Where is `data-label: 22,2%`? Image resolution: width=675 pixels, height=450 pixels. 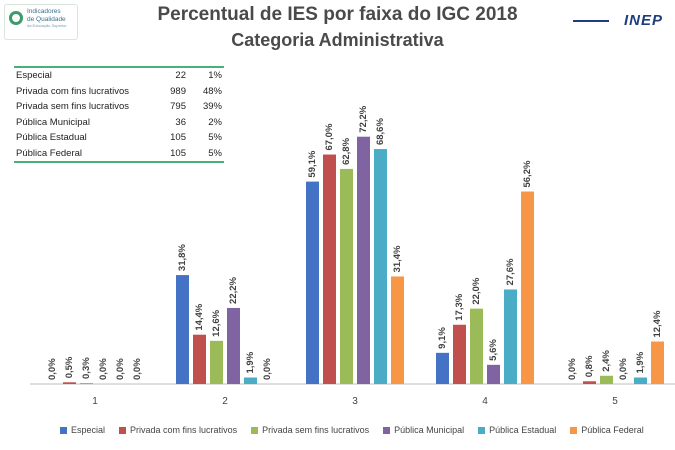 data-label: 22,2% is located at coordinates (233, 289).